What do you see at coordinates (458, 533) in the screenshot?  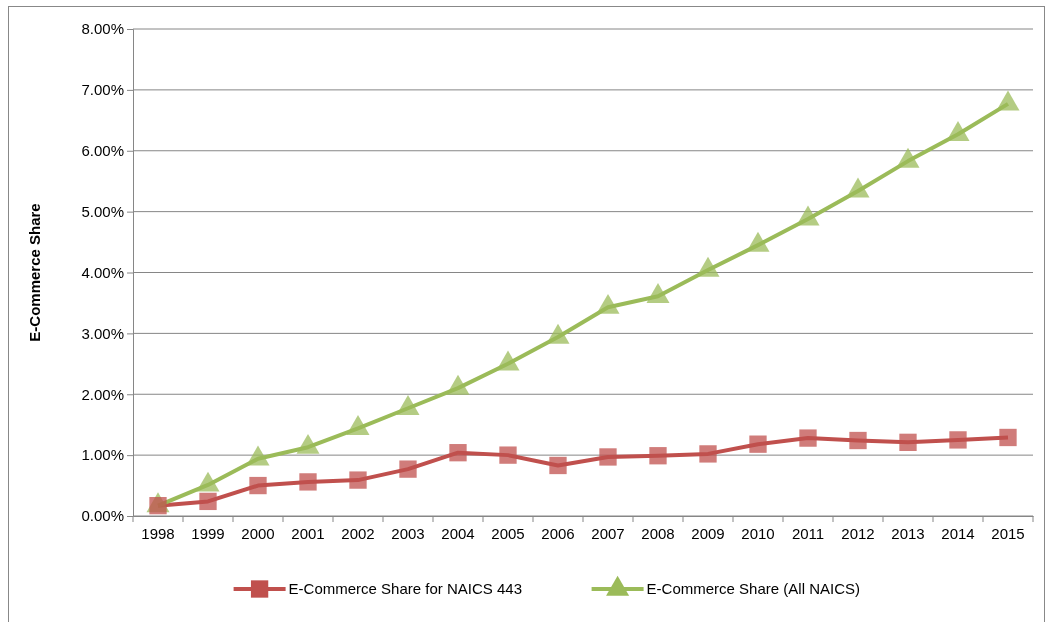 I see `x-tick-label: 2004` at bounding box center [458, 533].